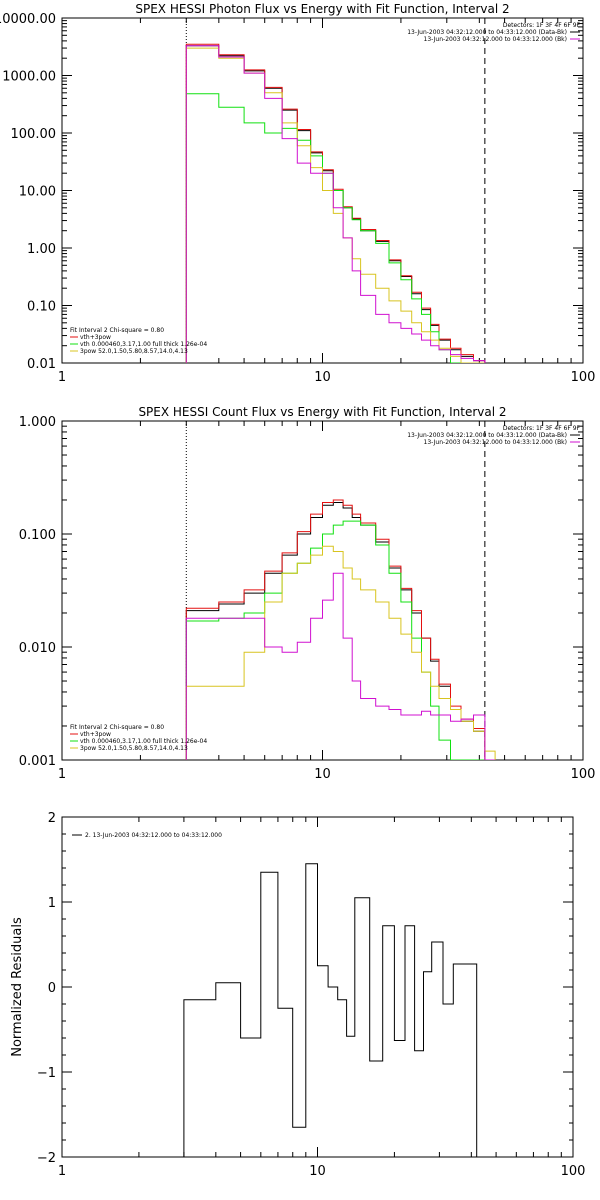 The height and width of the screenshot is (1200, 600). Describe the element at coordinates (52, 818) in the screenshot. I see `y-tick-label: 2` at that location.